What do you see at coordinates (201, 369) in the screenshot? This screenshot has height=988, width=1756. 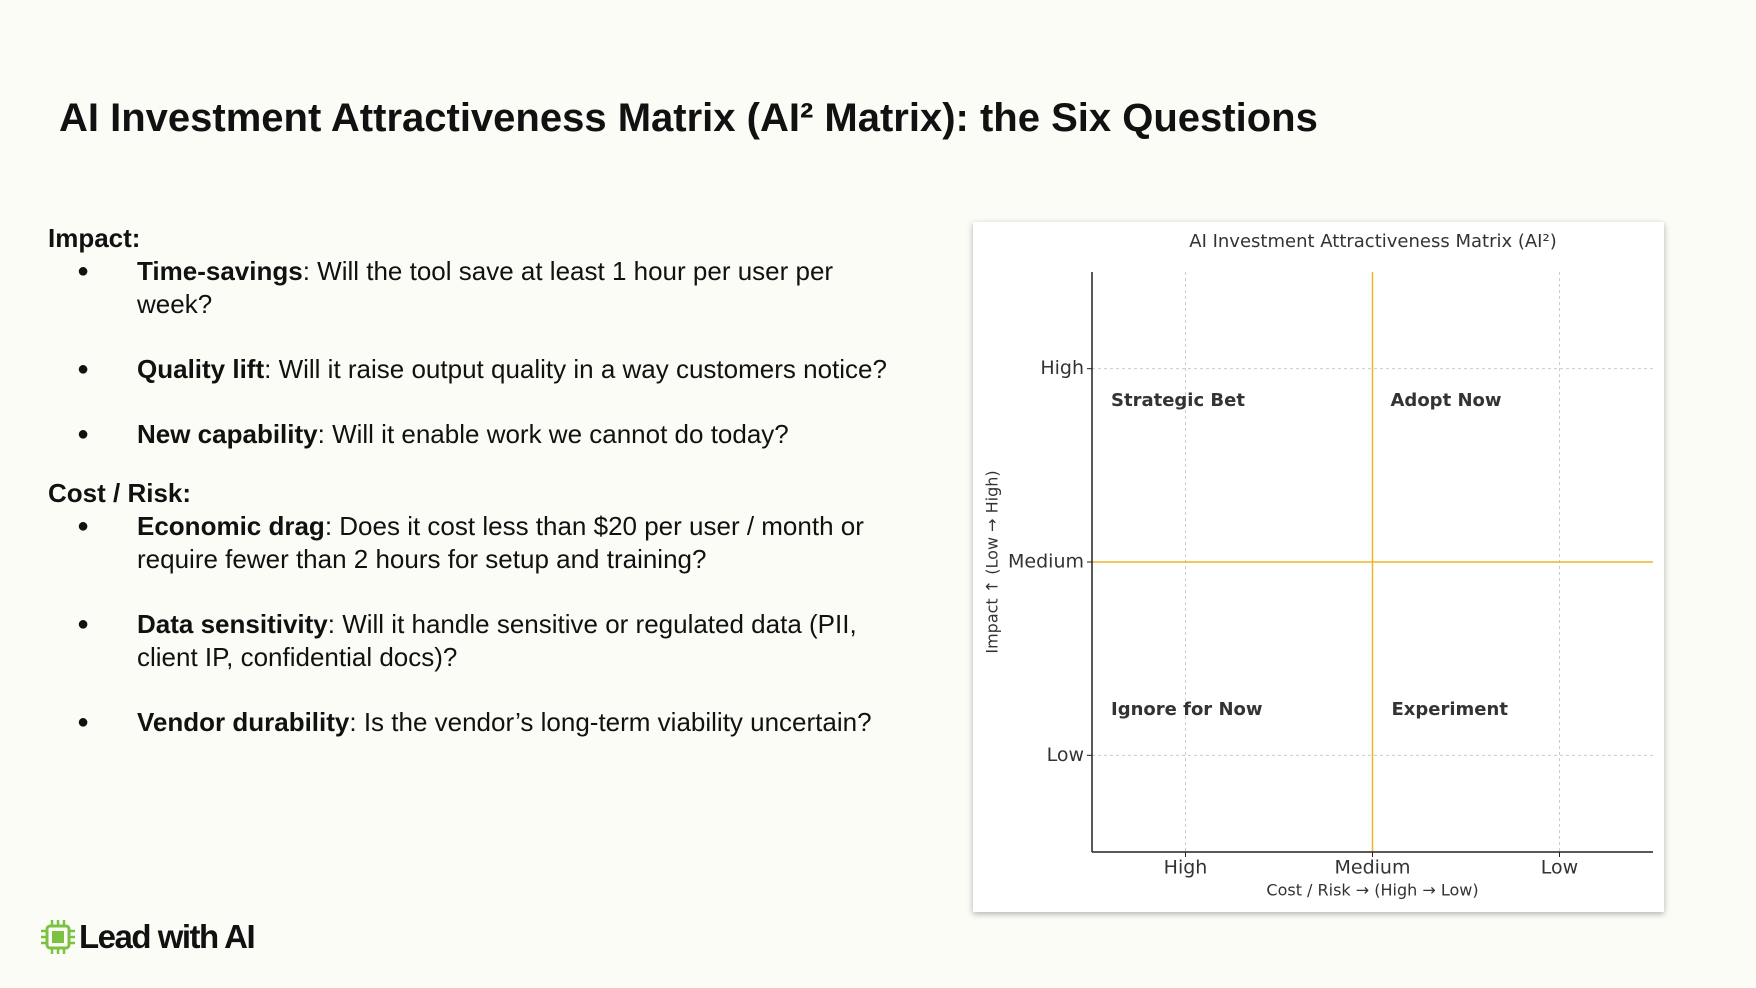 I see `bullet-term: Quality lift` at bounding box center [201, 369].